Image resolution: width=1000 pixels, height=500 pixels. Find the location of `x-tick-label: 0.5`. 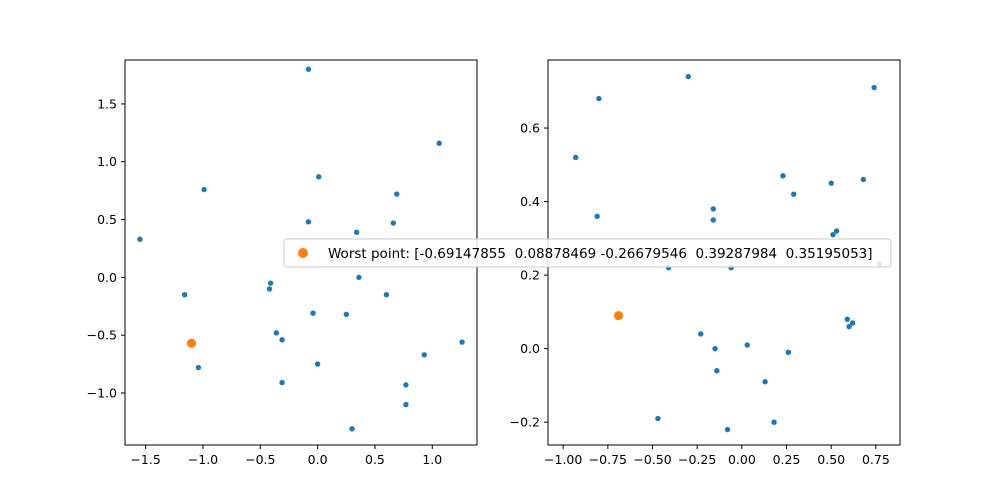

x-tick-label: 0.5 is located at coordinates (375, 459).